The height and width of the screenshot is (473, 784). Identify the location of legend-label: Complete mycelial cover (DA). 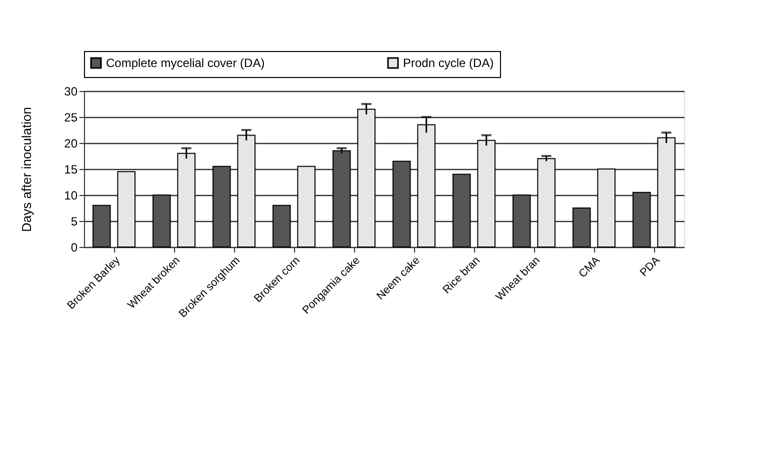
(185, 63).